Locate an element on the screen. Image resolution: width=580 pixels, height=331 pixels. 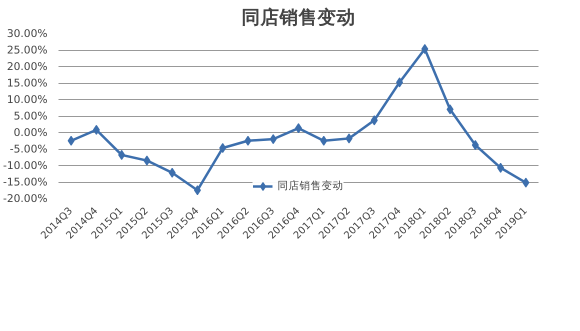
y-tick-label: 20.00% is located at coordinates (27, 66).